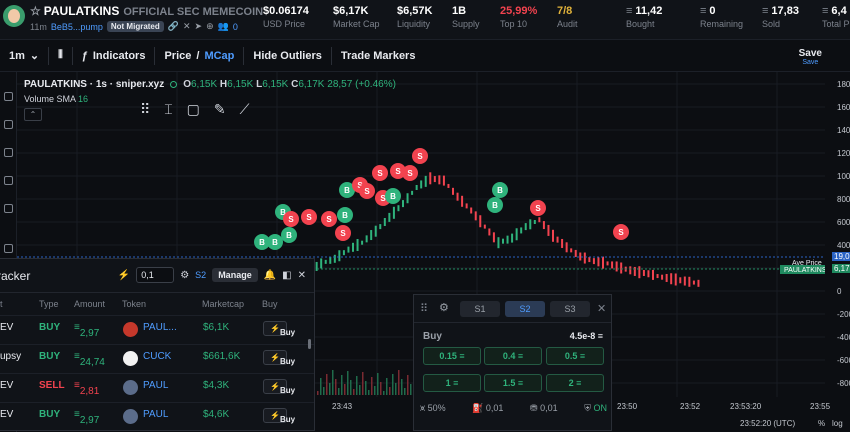  What do you see at coordinates (513, 356) in the screenshot?
I see `buy-preset-button: 0.4 ≡` at bounding box center [513, 356].